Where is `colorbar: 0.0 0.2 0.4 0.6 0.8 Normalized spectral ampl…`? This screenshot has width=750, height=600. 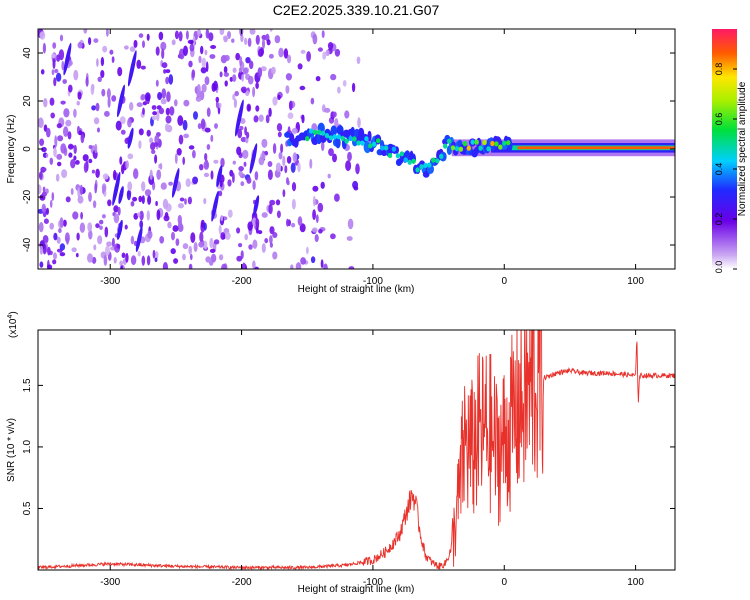 colorbar: 0.0 0.2 0.4 0.6 0.8 Normalized spectral ampl… is located at coordinates (730, 151).